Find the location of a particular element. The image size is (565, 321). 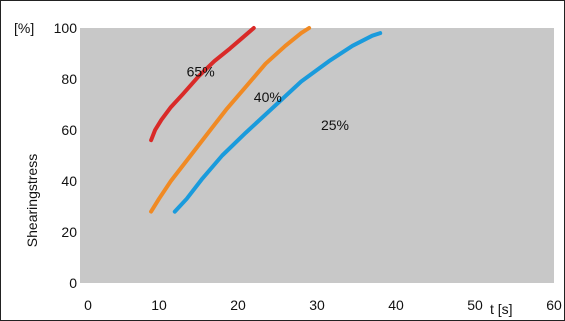

x-tick-label: 0 is located at coordinates (88, 305).